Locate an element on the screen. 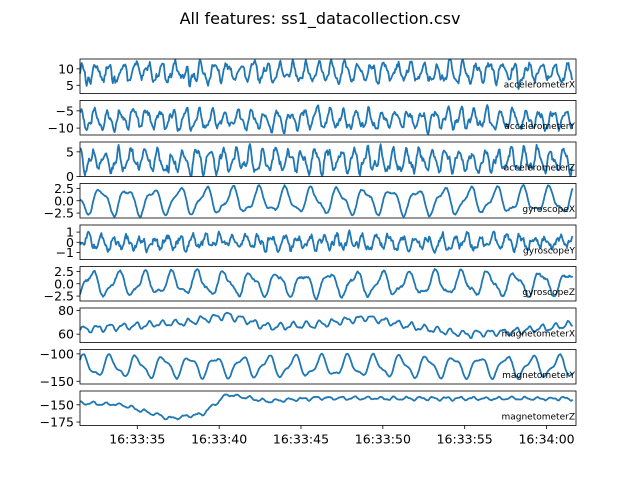 The height and width of the screenshot is (480, 640). series-line-gyroscopeZ is located at coordinates (326, 284).